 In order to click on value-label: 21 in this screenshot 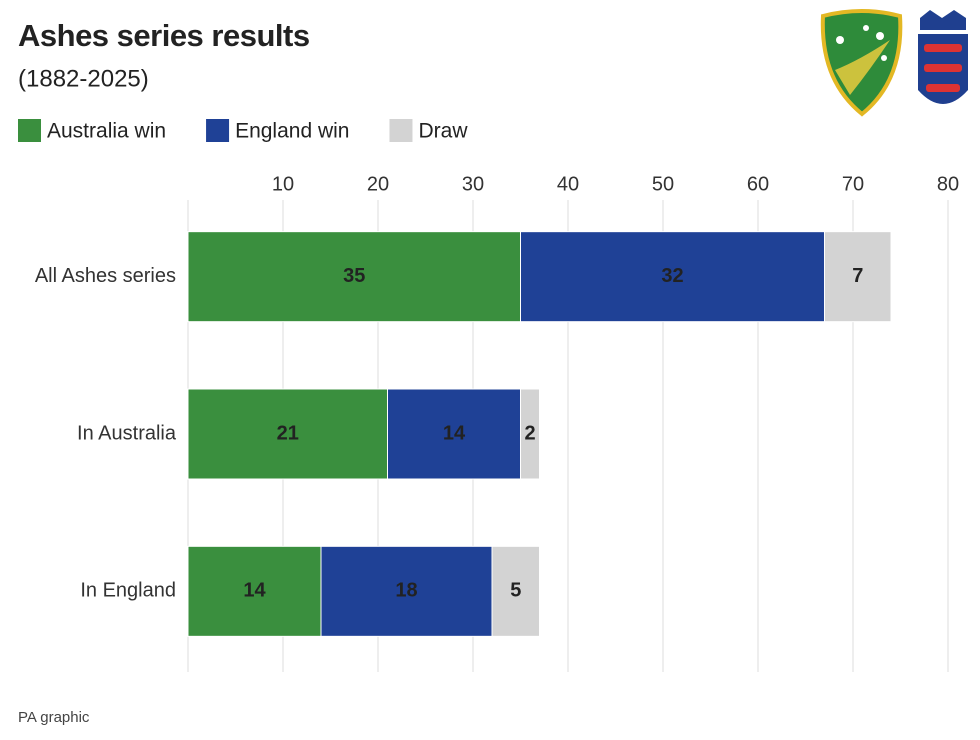, I will do `click(288, 433)`.